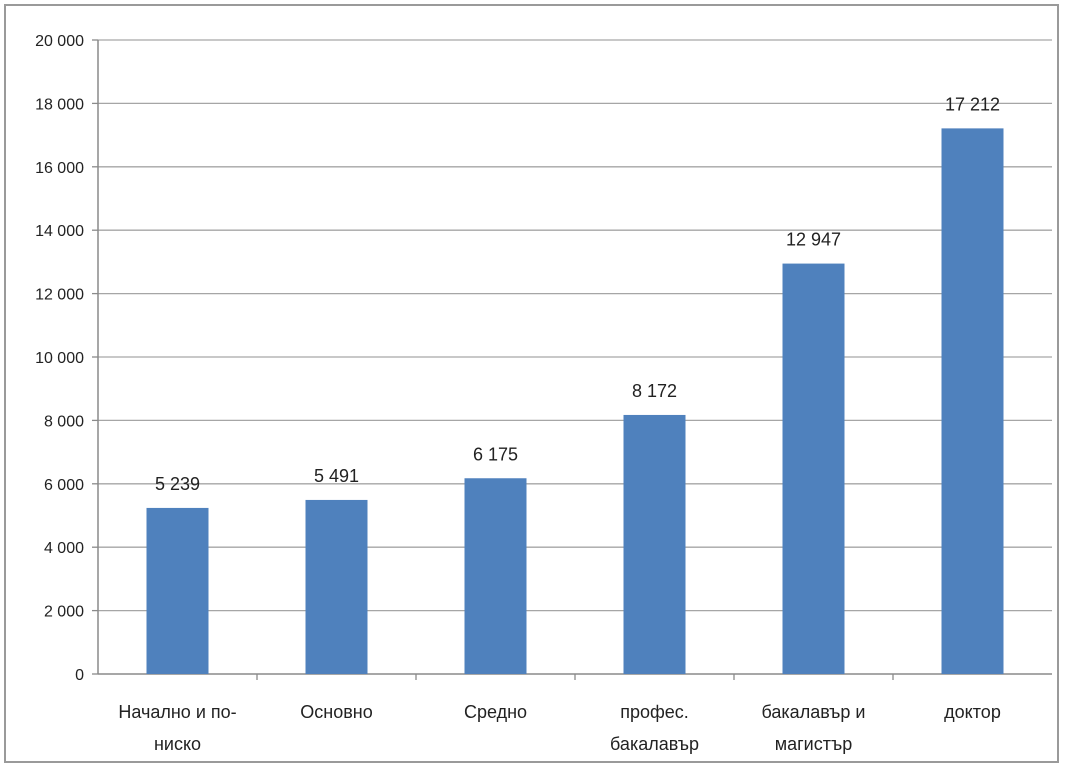  What do you see at coordinates (59, 104) in the screenshot?
I see `y-tick-label: 18 000` at bounding box center [59, 104].